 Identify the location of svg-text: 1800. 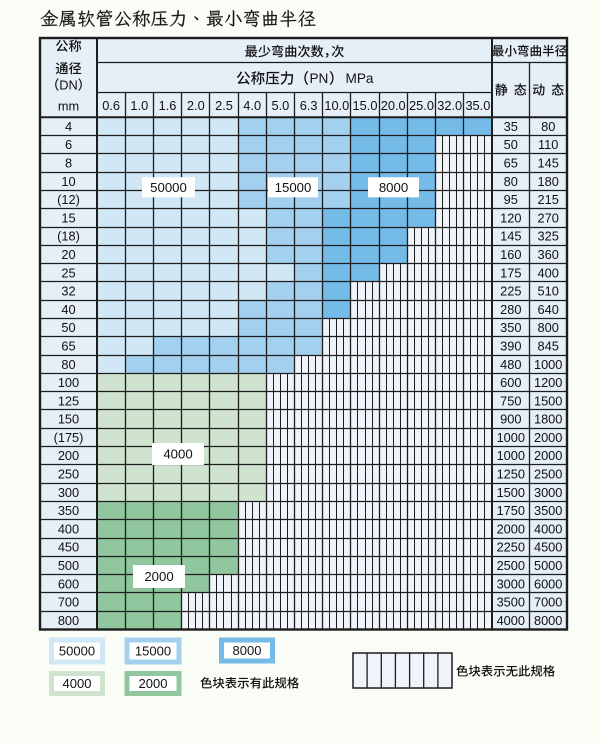
(548, 419).